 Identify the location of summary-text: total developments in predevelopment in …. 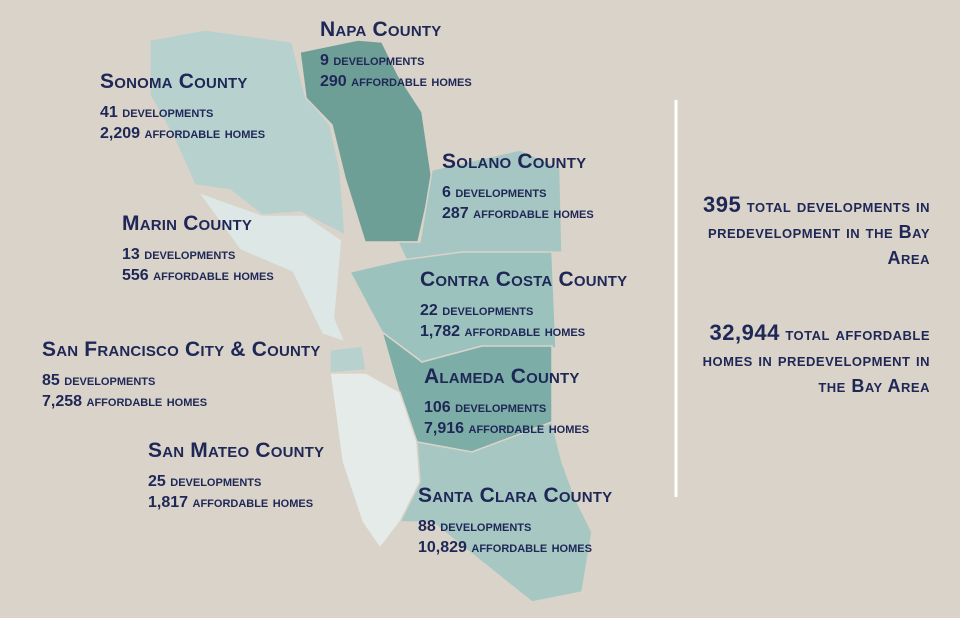
(818, 232).